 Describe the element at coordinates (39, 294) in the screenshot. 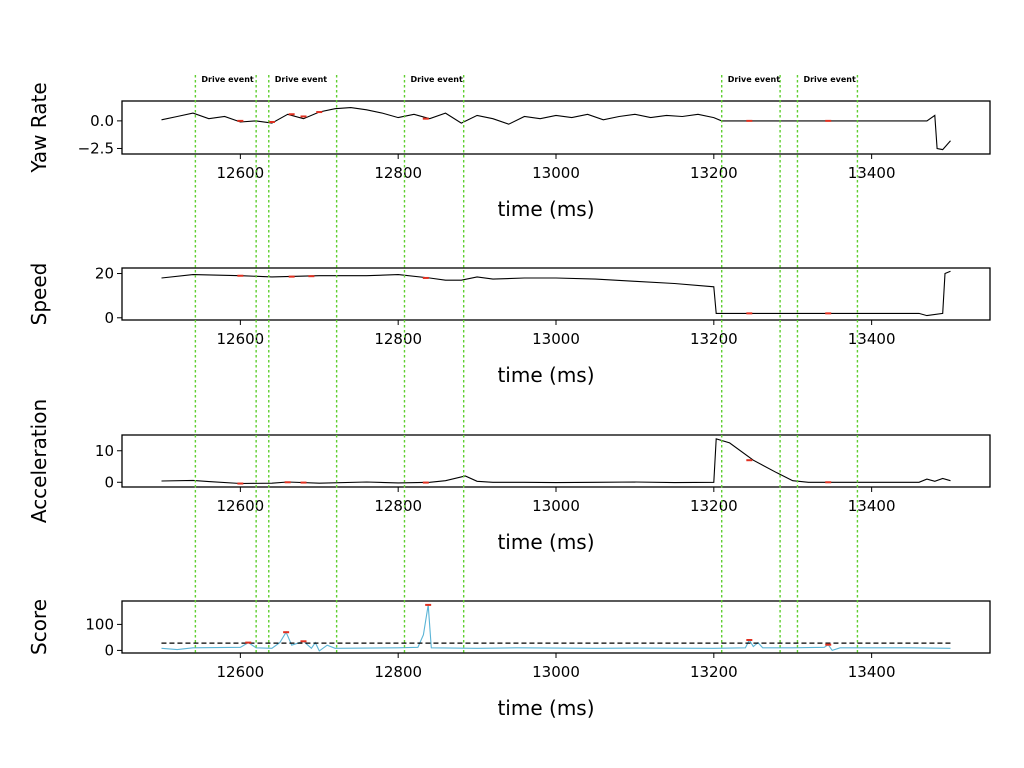

I see `y-axis-label: Speed` at that location.